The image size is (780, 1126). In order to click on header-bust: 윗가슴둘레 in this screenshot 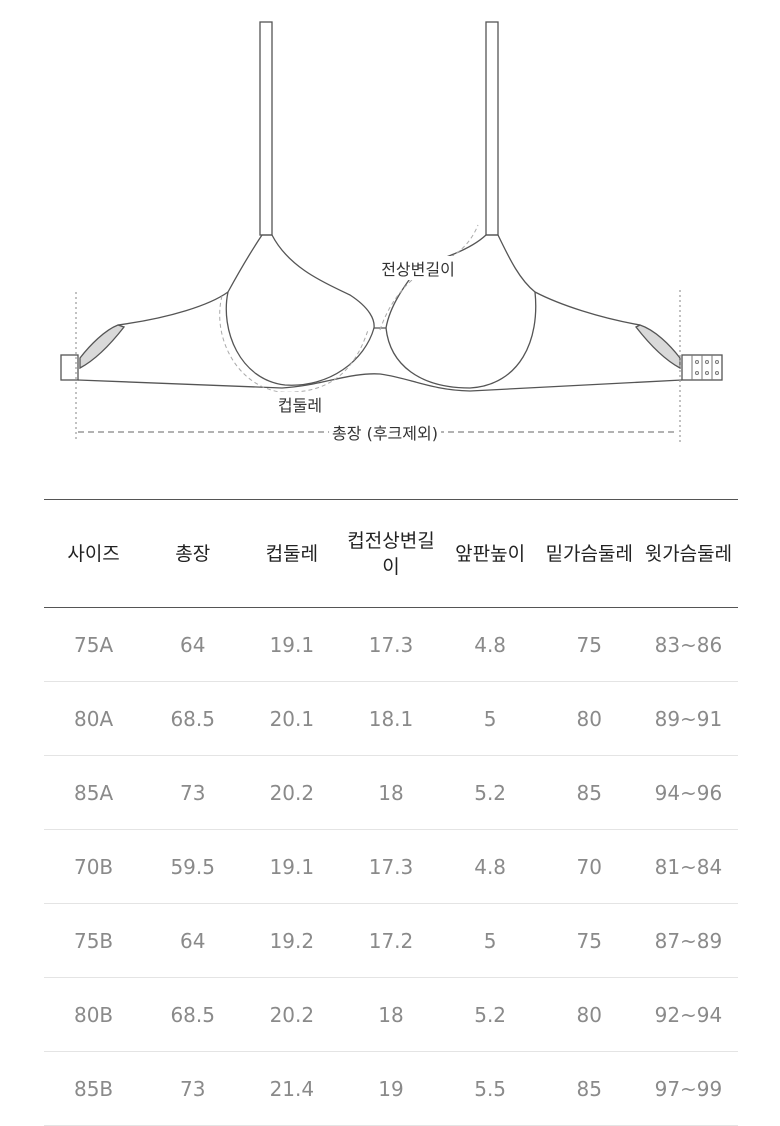, I will do `click(688, 553)`.